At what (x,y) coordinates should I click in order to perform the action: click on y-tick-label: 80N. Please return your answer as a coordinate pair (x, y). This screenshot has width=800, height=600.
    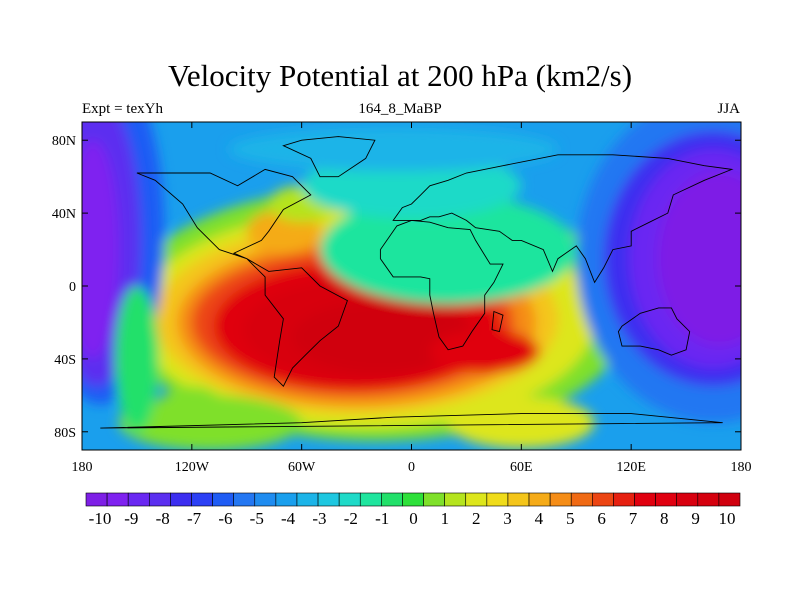
    Looking at the image, I should click on (64, 141).